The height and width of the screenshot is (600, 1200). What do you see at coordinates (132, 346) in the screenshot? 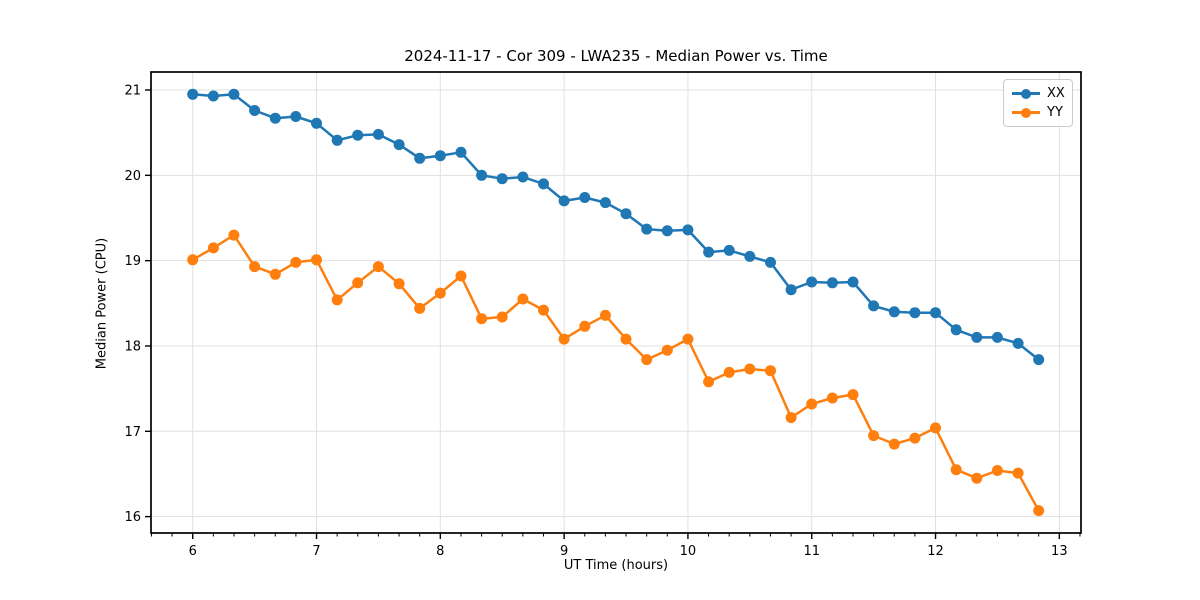
I see `svg-text: 18` at bounding box center [132, 346].